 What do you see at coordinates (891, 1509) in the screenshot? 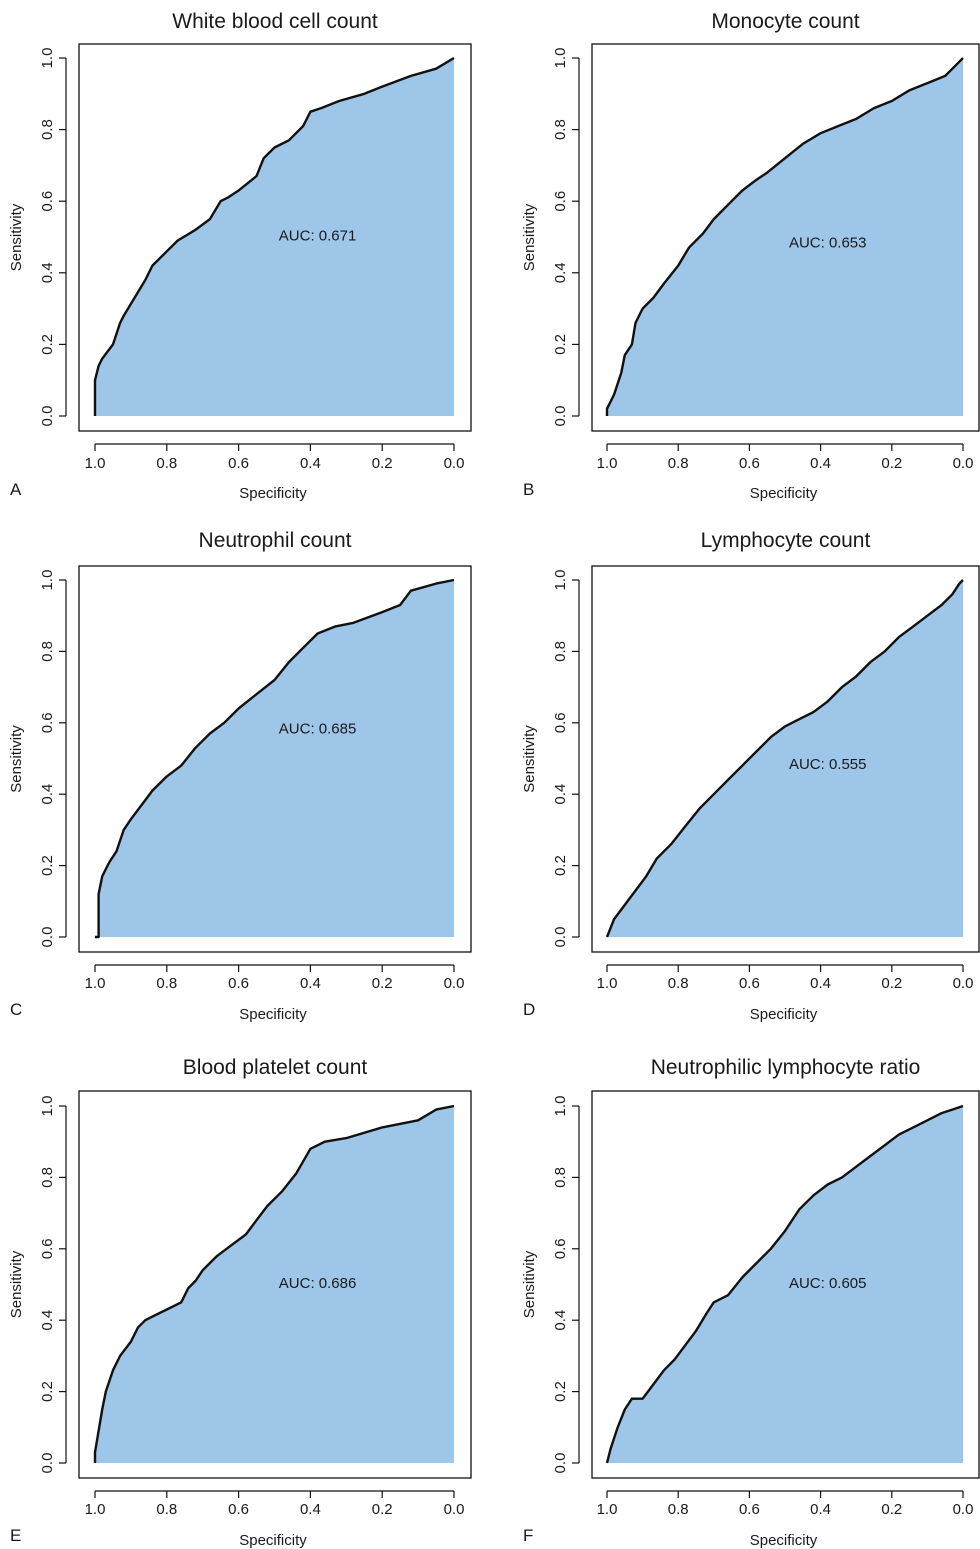
I see `panel-f-x-tick-label: 0.2` at bounding box center [891, 1509].